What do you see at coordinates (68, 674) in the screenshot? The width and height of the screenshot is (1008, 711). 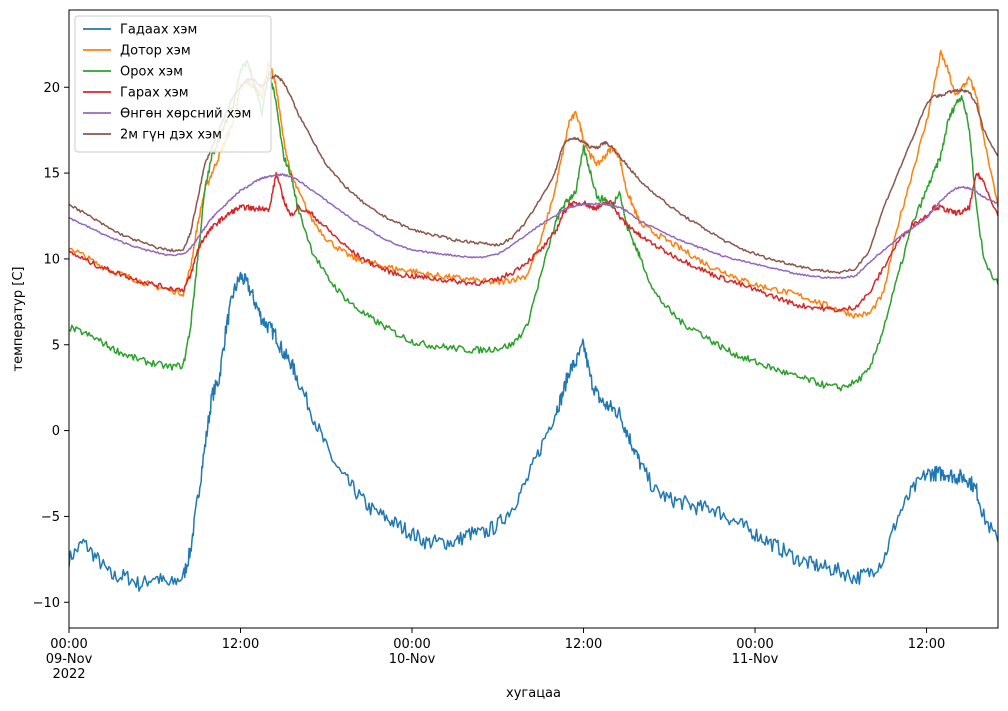 I see `x-tick-label: 2022` at bounding box center [68, 674].